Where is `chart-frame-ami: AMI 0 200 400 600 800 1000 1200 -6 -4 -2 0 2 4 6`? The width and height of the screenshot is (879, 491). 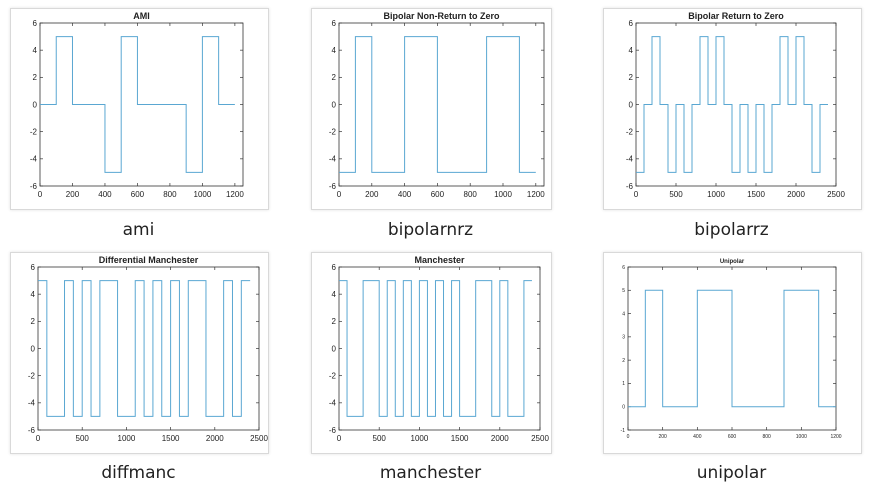
chart-frame-ami: AMI 0 200 400 600 800 1000 1200 -6 -4 -2 0 2 4 6 is located at coordinates (139, 109).